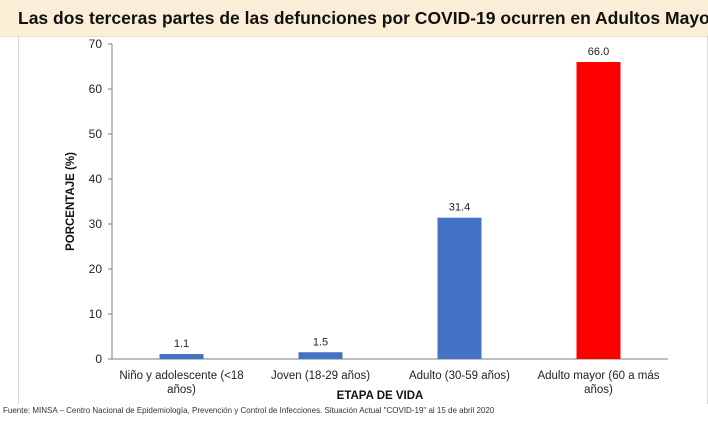  Describe the element at coordinates (96, 134) in the screenshot. I see `y-tick-label: 50` at that location.